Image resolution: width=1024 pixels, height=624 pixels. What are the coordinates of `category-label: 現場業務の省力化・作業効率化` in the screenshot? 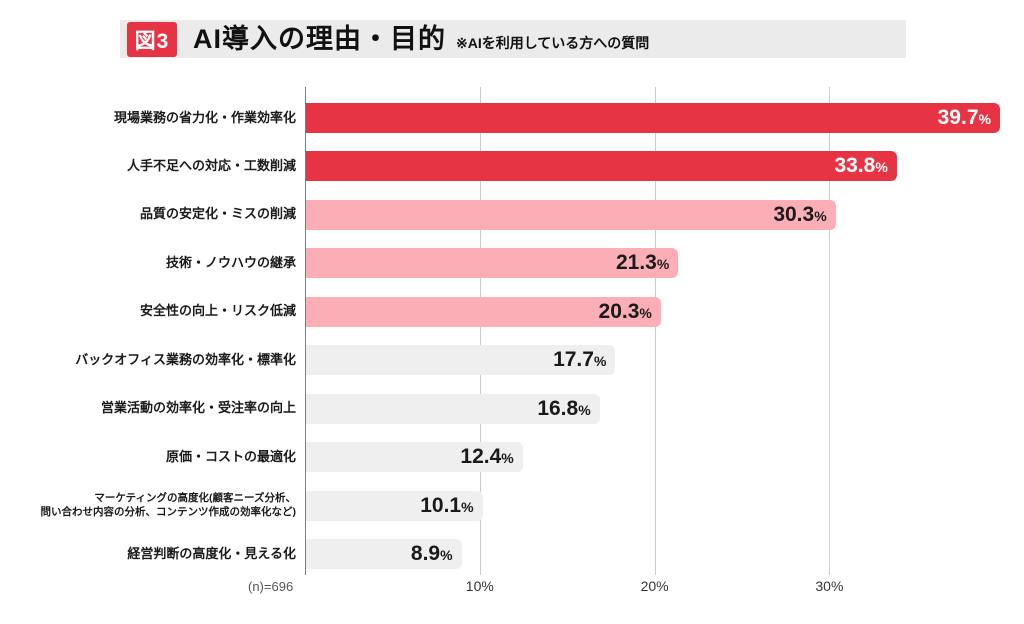 It's located at (156, 118).